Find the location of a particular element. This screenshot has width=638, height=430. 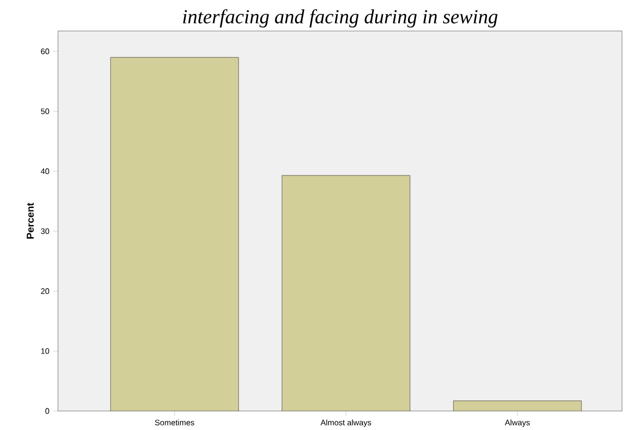

y-axis-title: Percent is located at coordinates (30, 220).